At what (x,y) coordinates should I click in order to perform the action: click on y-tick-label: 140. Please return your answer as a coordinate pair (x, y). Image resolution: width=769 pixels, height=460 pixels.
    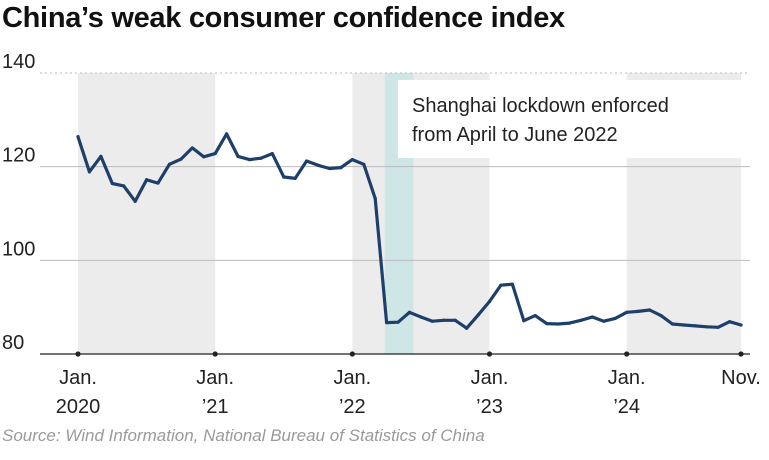
    Looking at the image, I should click on (18, 62).